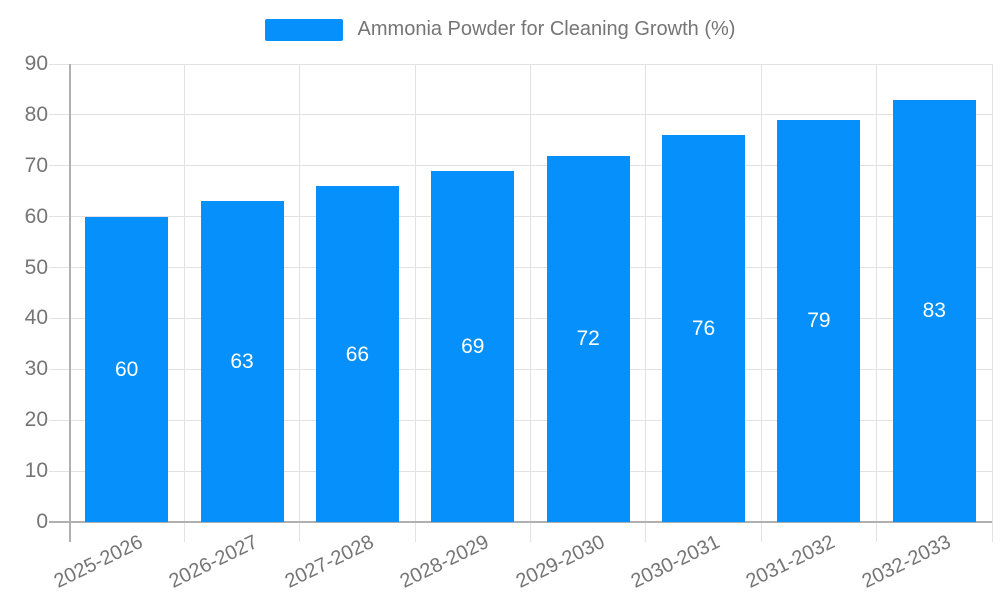 The image size is (1000, 600). What do you see at coordinates (98, 562) in the screenshot?
I see `x-axis-label: 2025-2026` at bounding box center [98, 562].